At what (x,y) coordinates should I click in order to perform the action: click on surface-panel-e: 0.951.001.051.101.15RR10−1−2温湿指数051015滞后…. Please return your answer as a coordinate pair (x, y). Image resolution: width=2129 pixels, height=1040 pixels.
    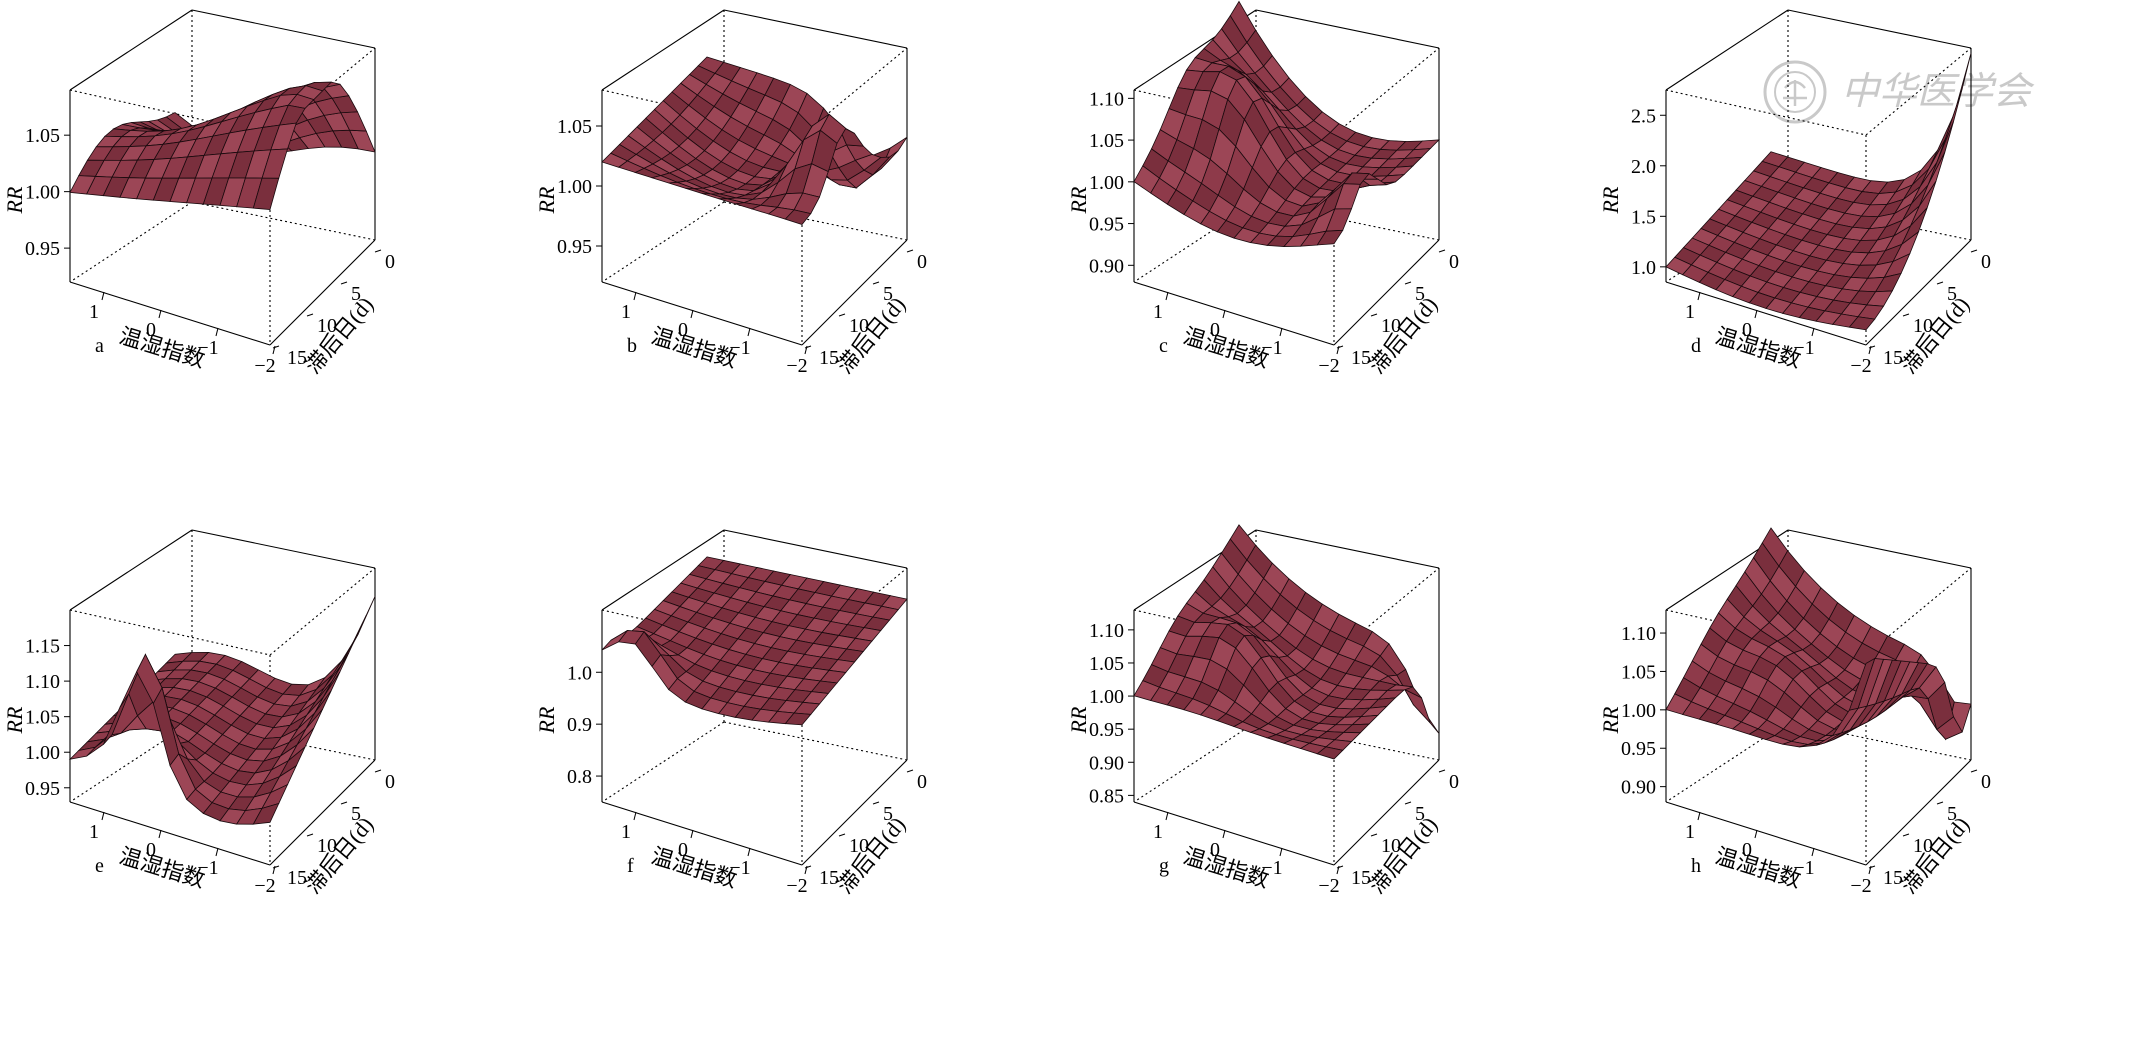
    Looking at the image, I should click on (198, 713).